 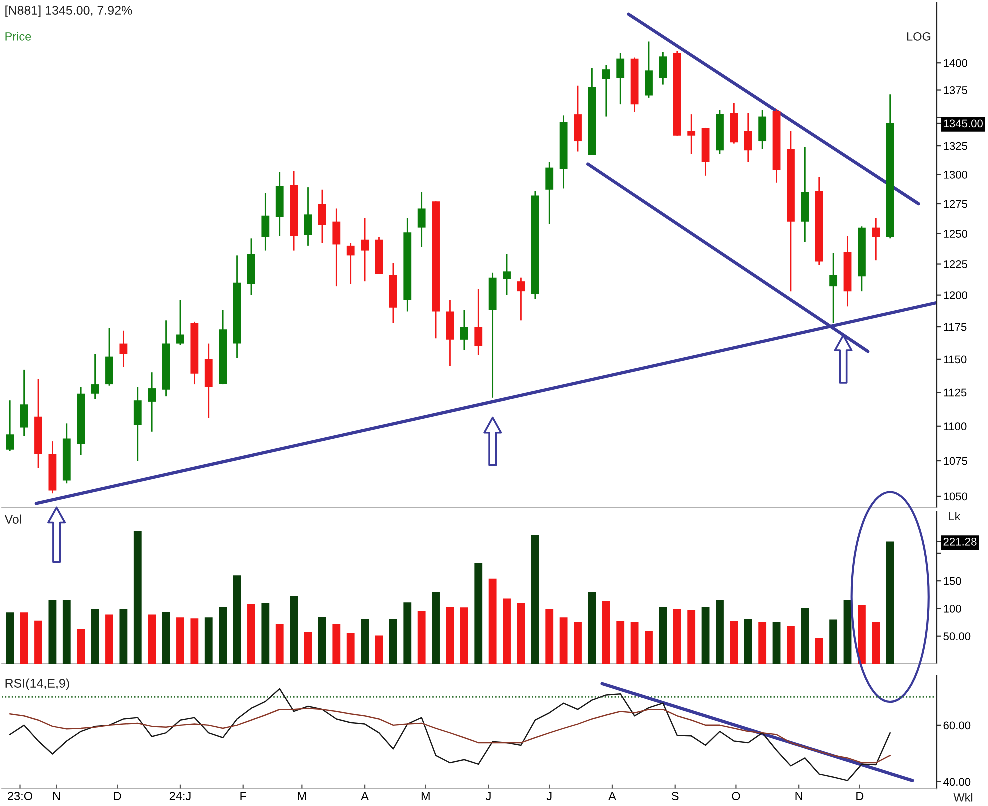 I want to click on x-tick-label: 23:O, so click(x=20, y=796).